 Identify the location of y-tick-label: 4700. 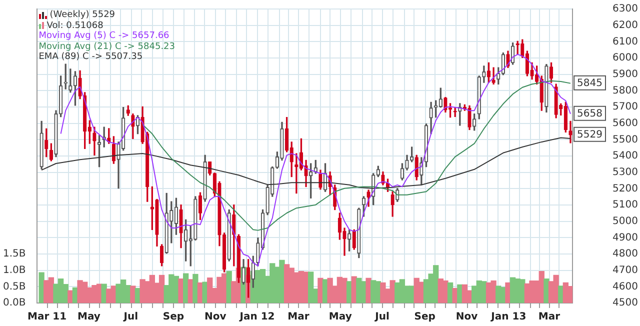
(625, 270).